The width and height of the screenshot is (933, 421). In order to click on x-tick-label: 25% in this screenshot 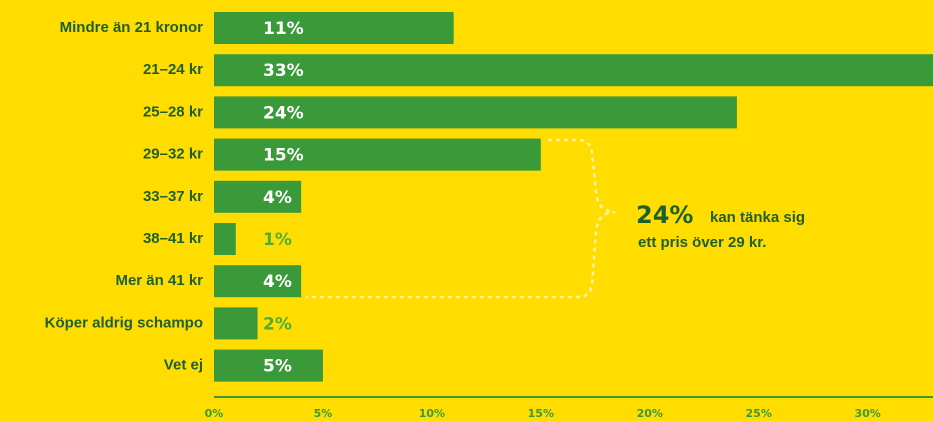, I will do `click(759, 413)`.